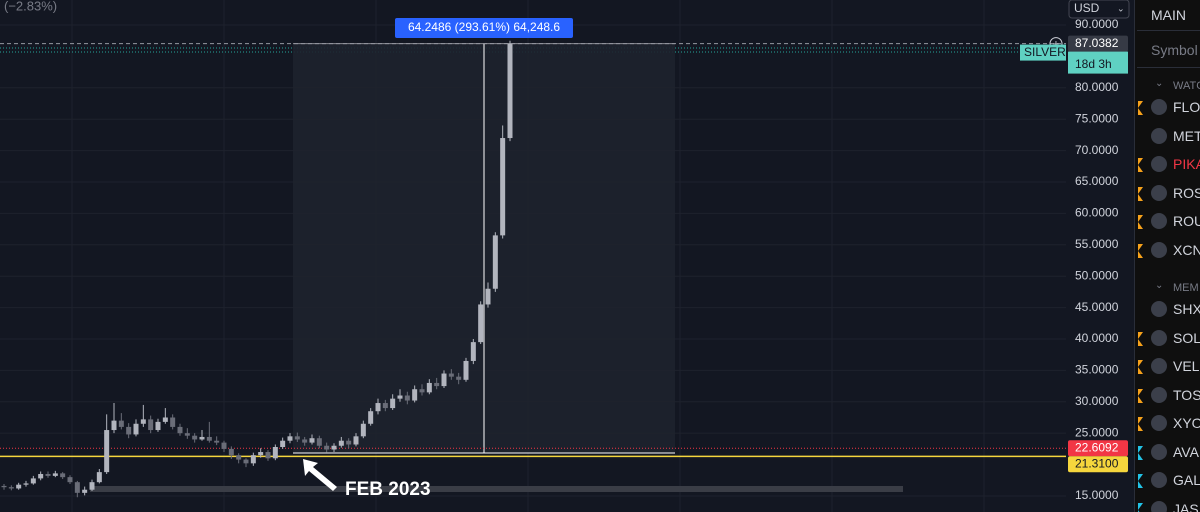 This screenshot has height=512, width=1200. I want to click on symbol-name: FLO, so click(1186, 107).